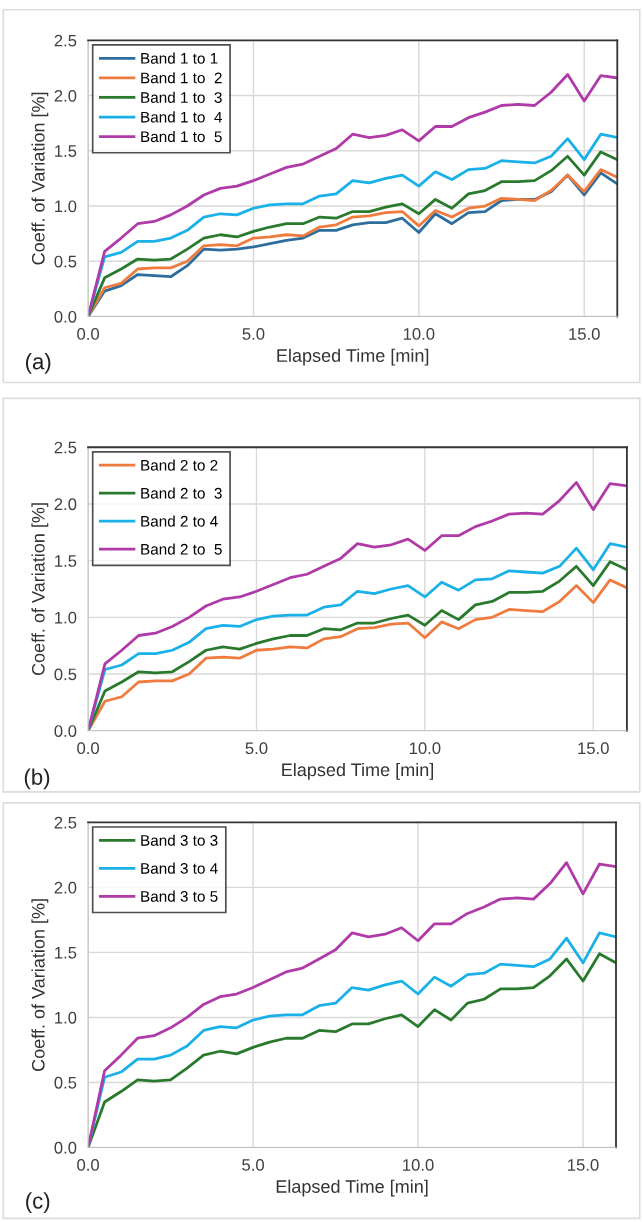 The image size is (643, 1222). I want to click on legend-label: Band 2 to 4, so click(179, 521).